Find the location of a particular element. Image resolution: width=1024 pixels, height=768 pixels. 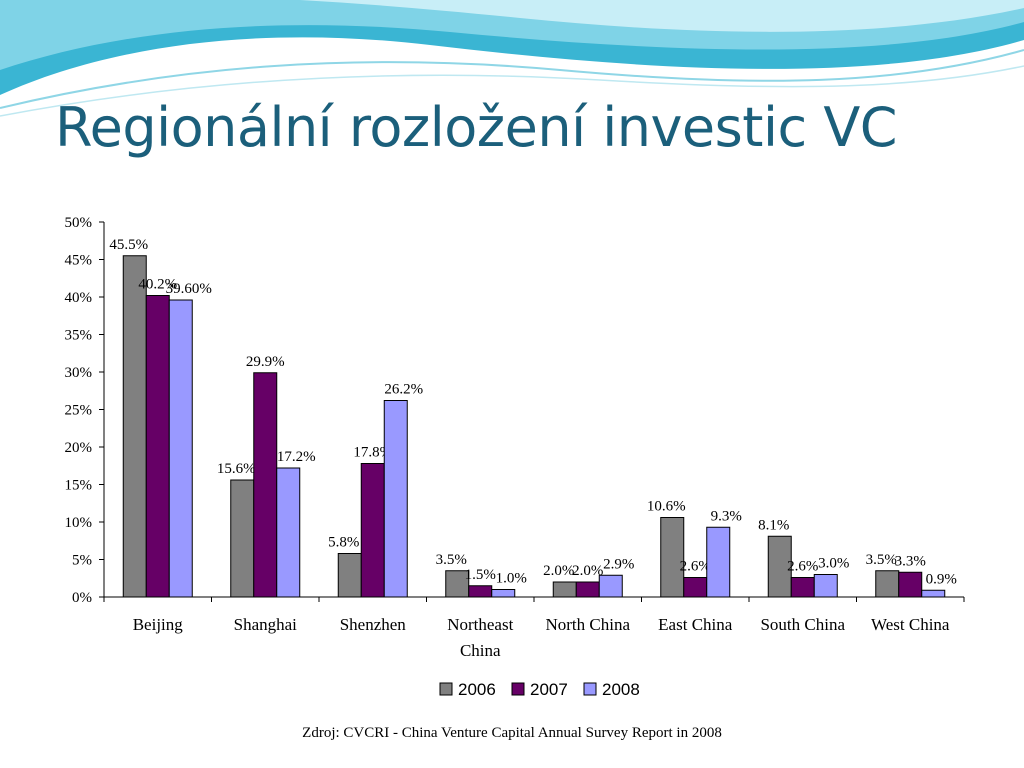

x-tick-label: North China is located at coordinates (587, 624).